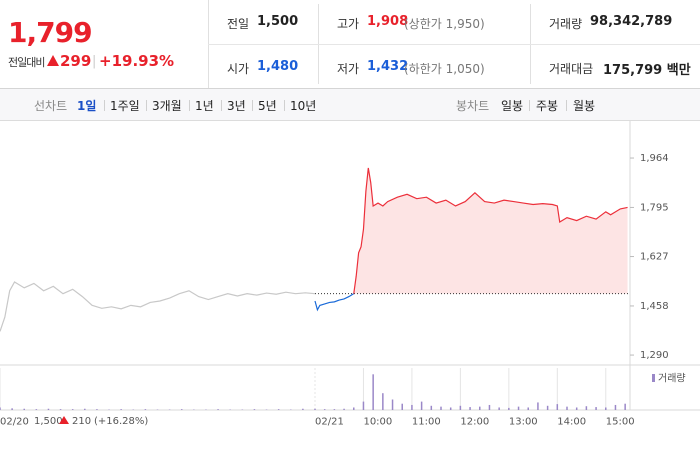  I want to click on x-tick-label: 02/21, so click(329, 422).